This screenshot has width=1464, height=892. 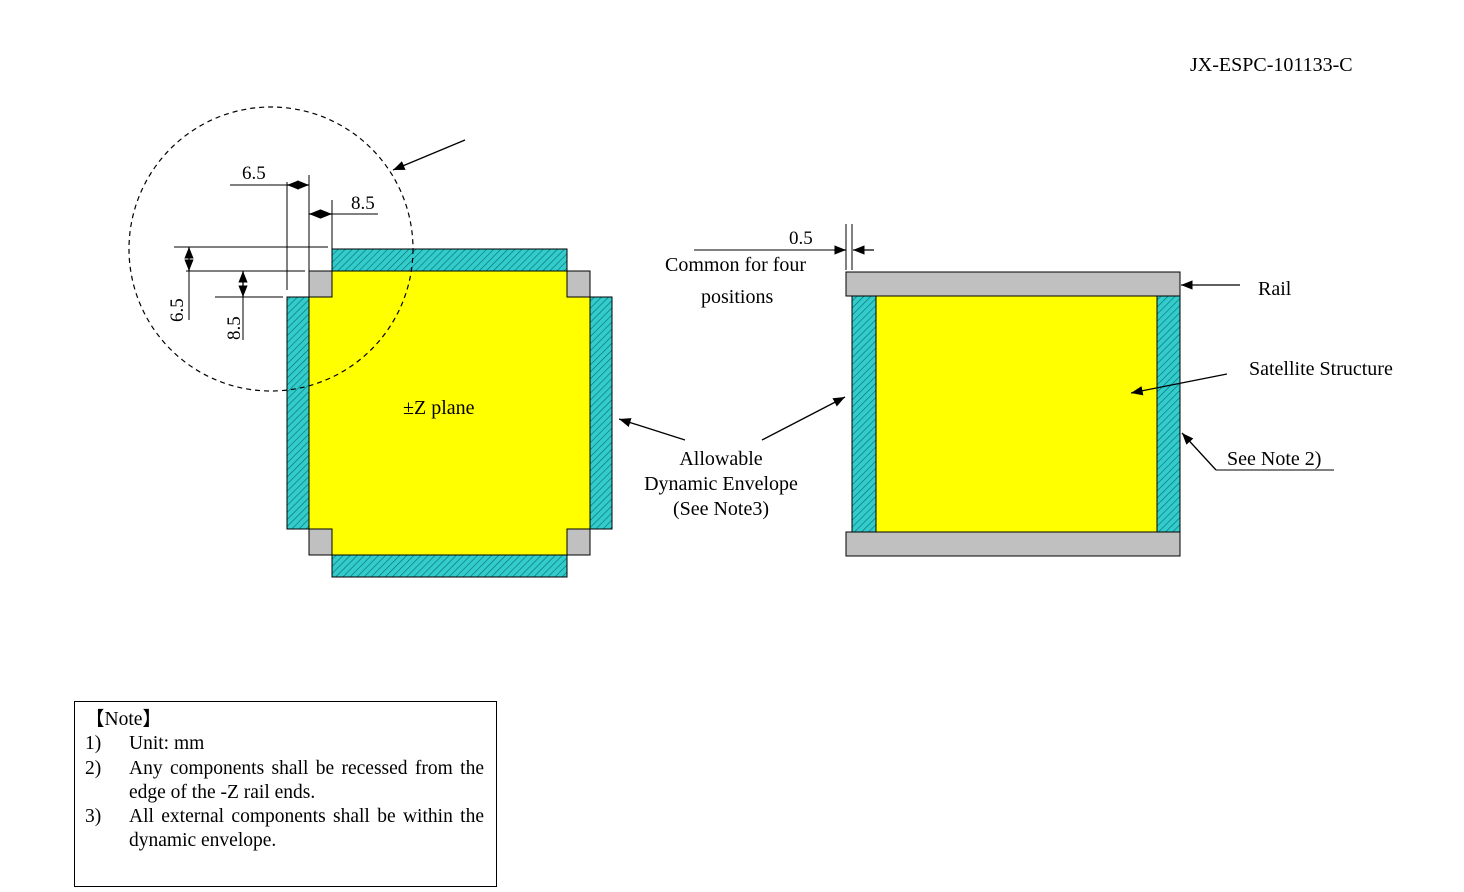 I want to click on side-envelope-left, so click(x=864, y=414).